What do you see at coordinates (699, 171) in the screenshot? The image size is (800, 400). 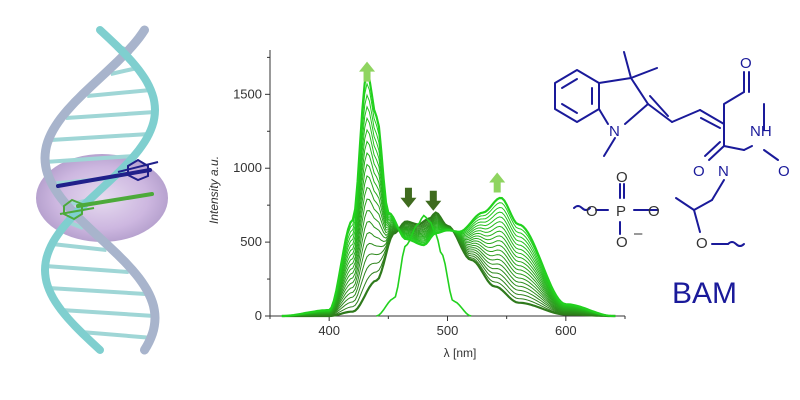 I see `atom-o-left: O` at bounding box center [699, 171].